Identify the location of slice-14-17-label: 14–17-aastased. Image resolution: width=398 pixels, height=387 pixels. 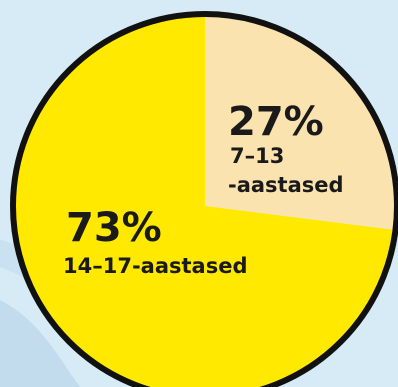
(155, 266).